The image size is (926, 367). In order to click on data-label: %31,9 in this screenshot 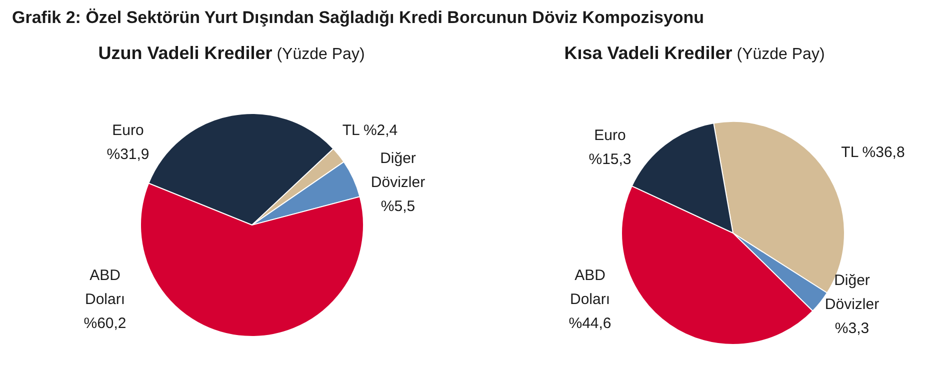, I will do `click(128, 155)`.